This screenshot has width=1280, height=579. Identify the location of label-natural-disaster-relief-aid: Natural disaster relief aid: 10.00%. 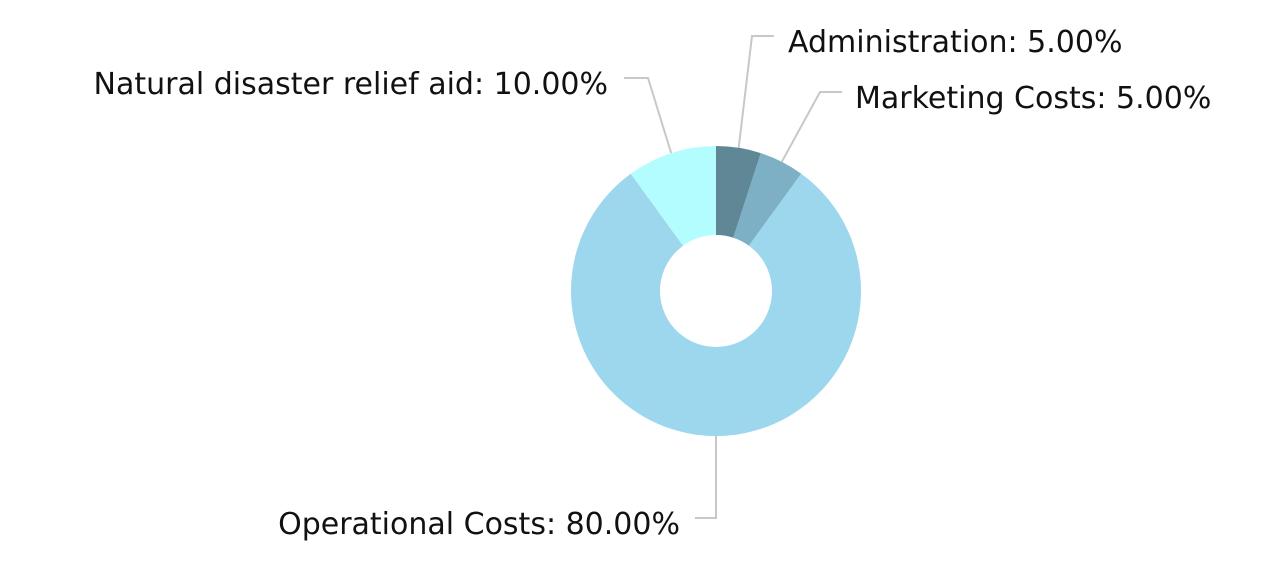
(351, 84).